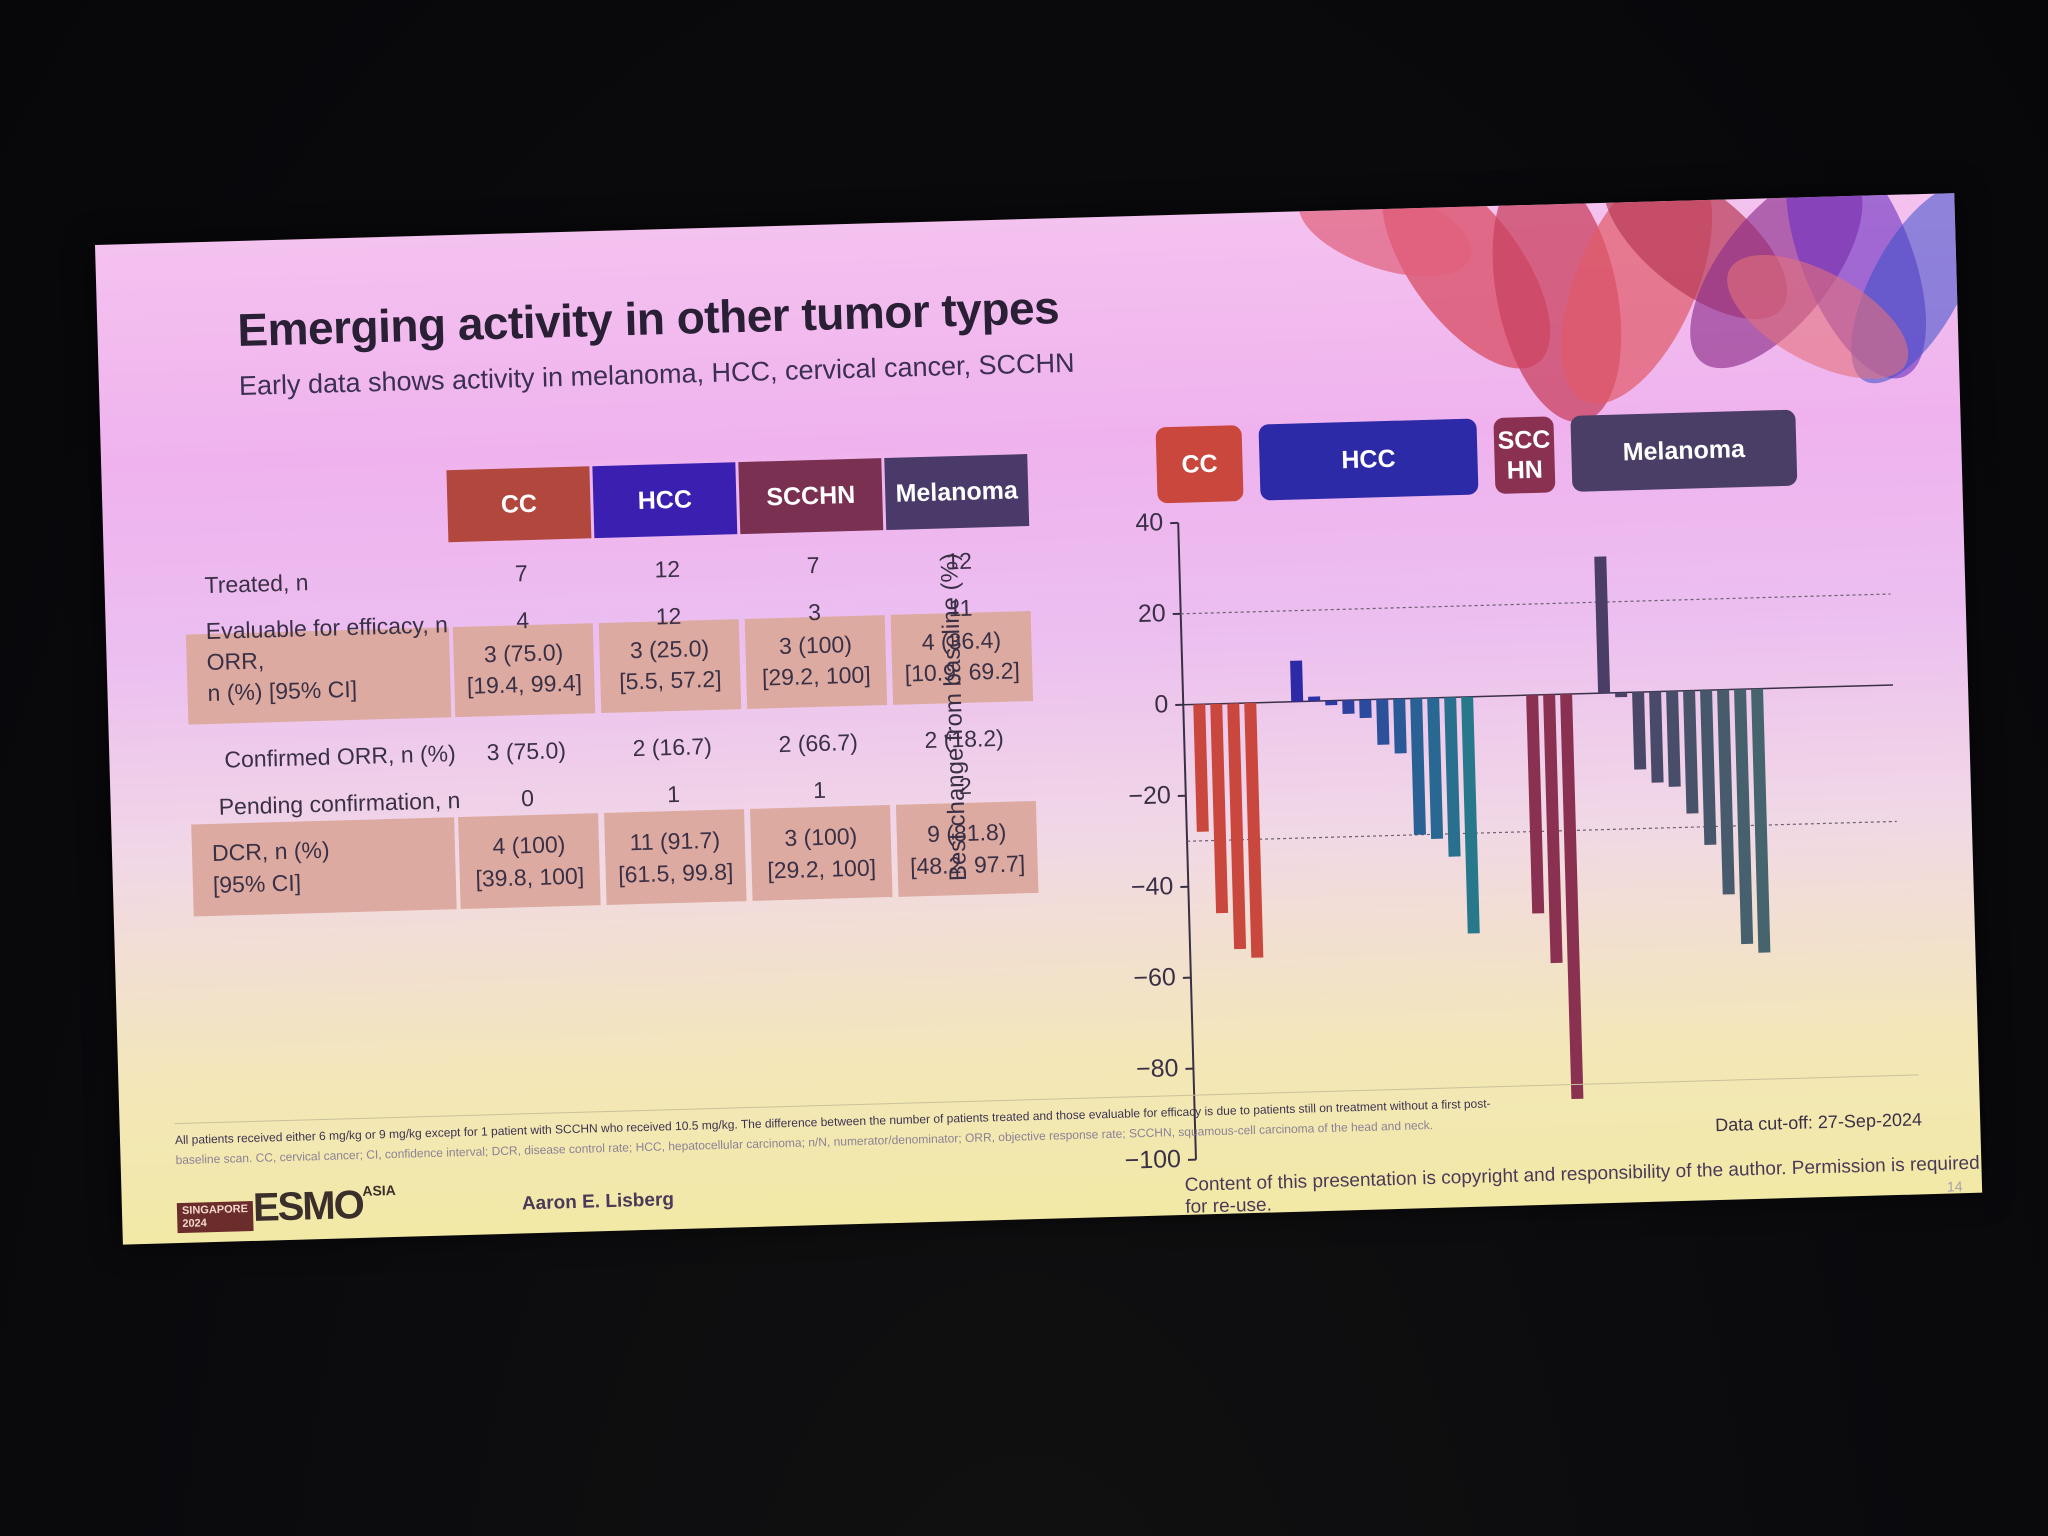 Image resolution: width=2048 pixels, height=1536 pixels. I want to click on logo-tag-line2: 2024, so click(195, 1223).